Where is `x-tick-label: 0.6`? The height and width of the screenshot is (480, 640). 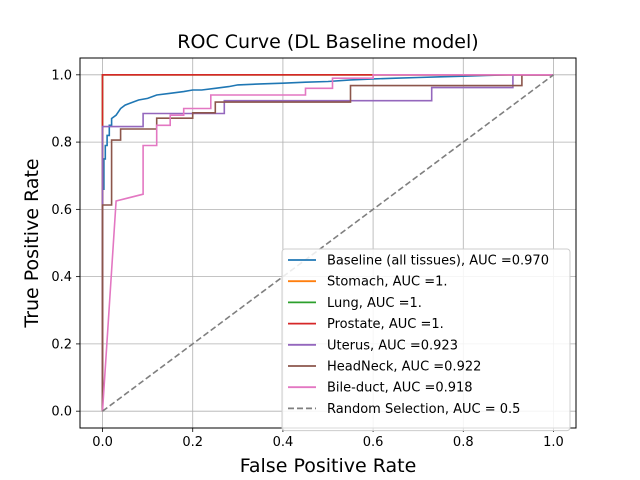
x-tick-label: 0.6 is located at coordinates (373, 442).